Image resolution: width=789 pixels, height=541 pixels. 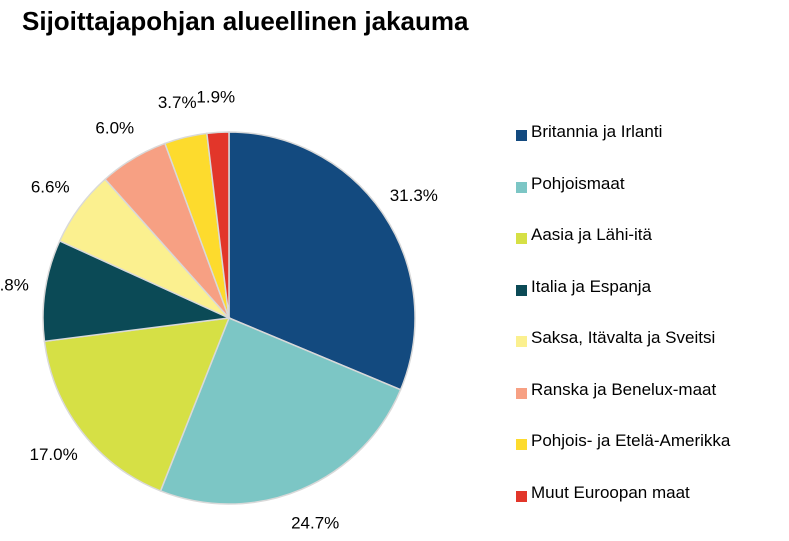 What do you see at coordinates (651, 198) in the screenshot?
I see `legend-item: Pohjoismaat` at bounding box center [651, 198].